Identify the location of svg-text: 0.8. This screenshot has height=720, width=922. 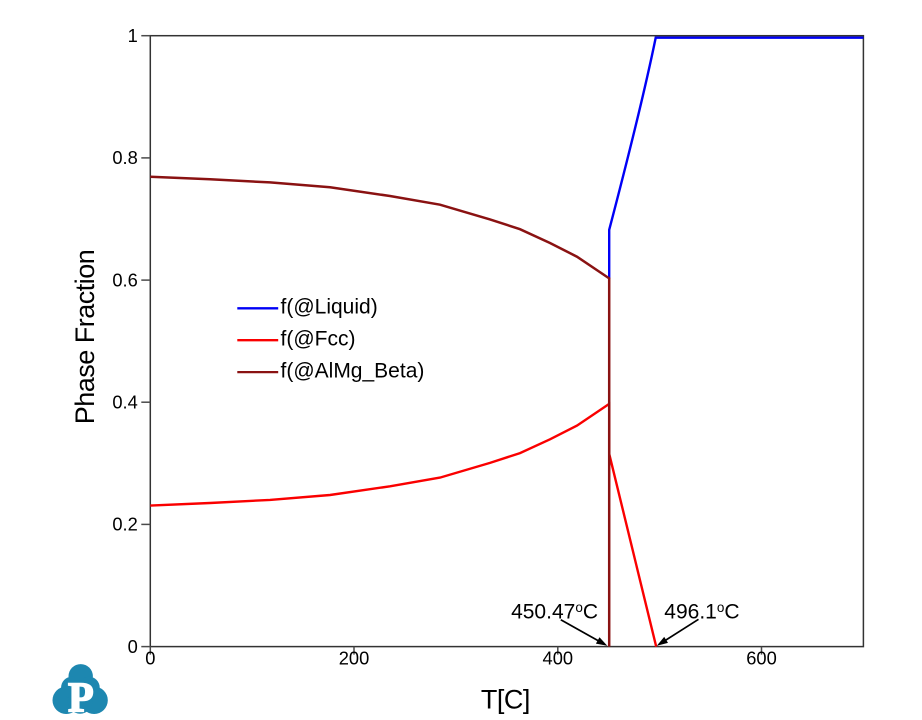
(124, 157).